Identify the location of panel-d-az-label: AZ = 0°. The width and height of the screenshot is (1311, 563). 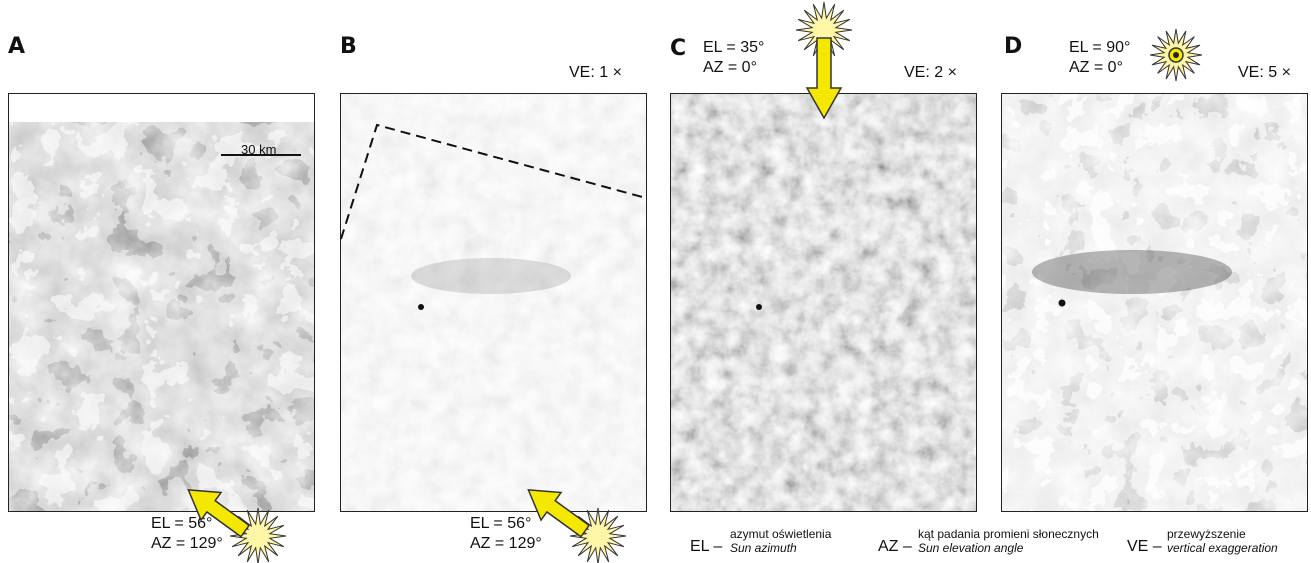
(1096, 67).